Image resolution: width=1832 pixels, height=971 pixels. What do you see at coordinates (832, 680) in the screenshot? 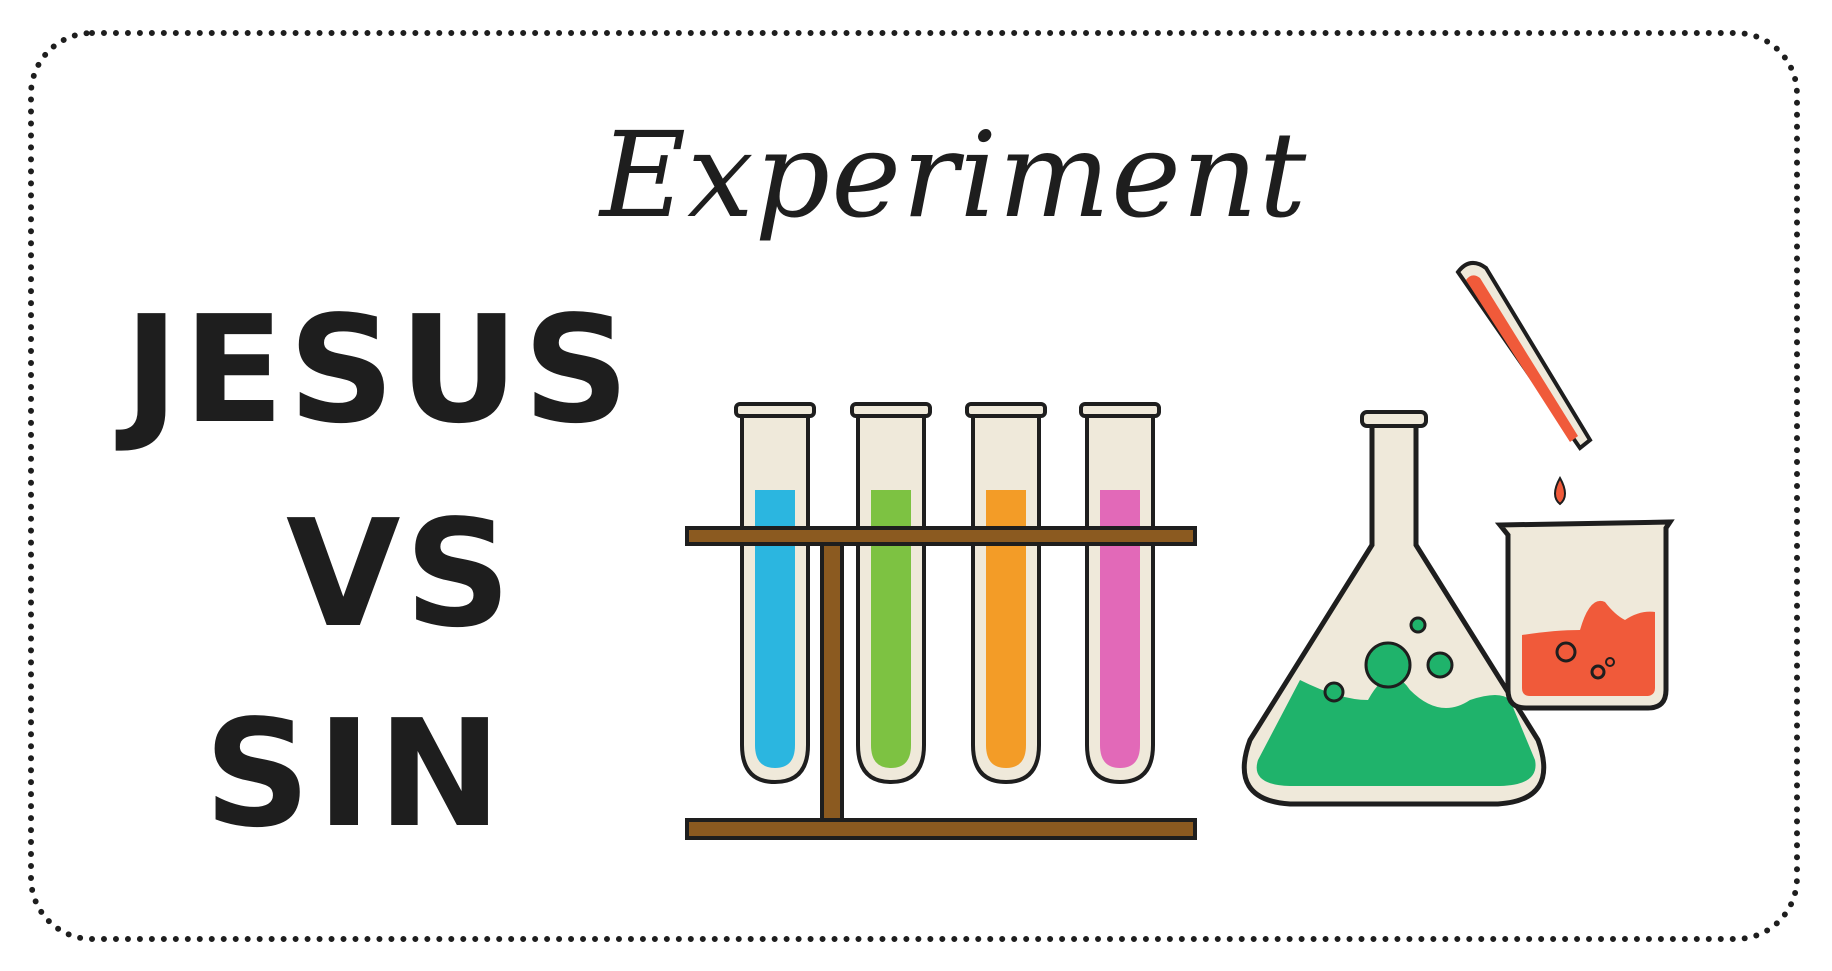
I see `rack-post` at bounding box center [832, 680].